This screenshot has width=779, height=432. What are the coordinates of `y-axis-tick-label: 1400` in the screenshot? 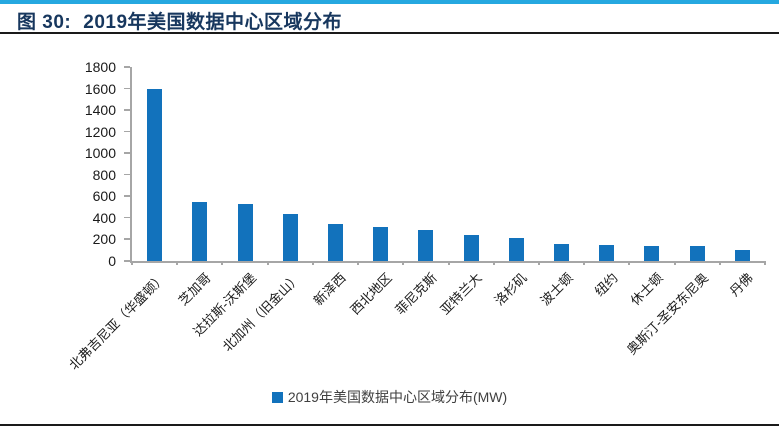 It's located at (100, 110).